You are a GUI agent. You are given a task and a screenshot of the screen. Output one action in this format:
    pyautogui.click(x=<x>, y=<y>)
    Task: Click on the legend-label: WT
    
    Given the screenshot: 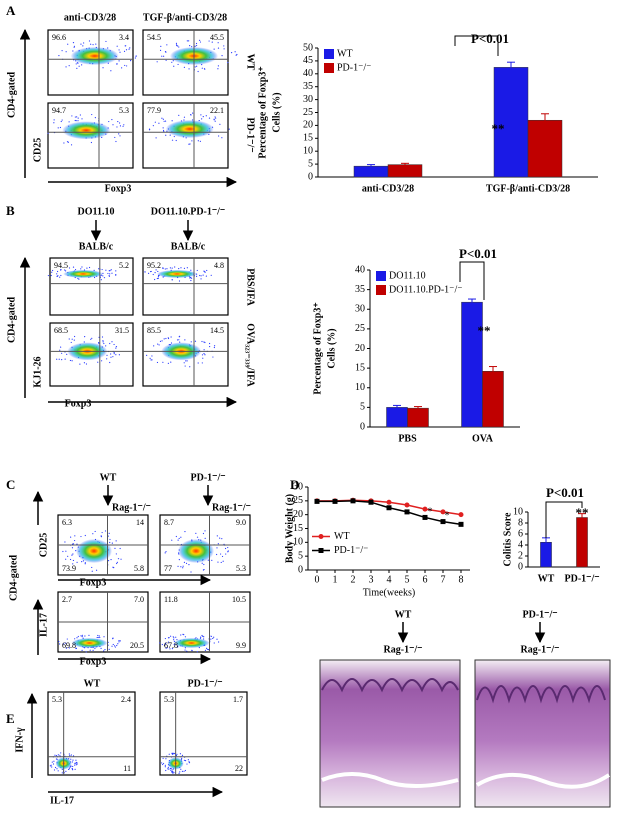 What is the action you would take?
    pyautogui.click(x=345, y=53)
    